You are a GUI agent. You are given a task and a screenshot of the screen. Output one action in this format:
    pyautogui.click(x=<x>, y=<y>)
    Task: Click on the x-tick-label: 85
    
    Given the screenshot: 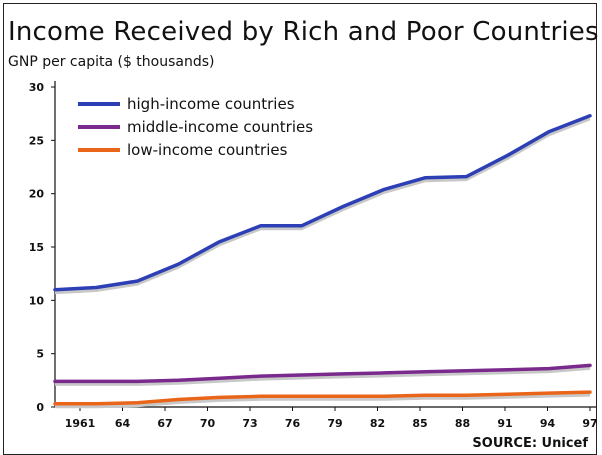 What is the action you would take?
    pyautogui.click(x=419, y=423)
    